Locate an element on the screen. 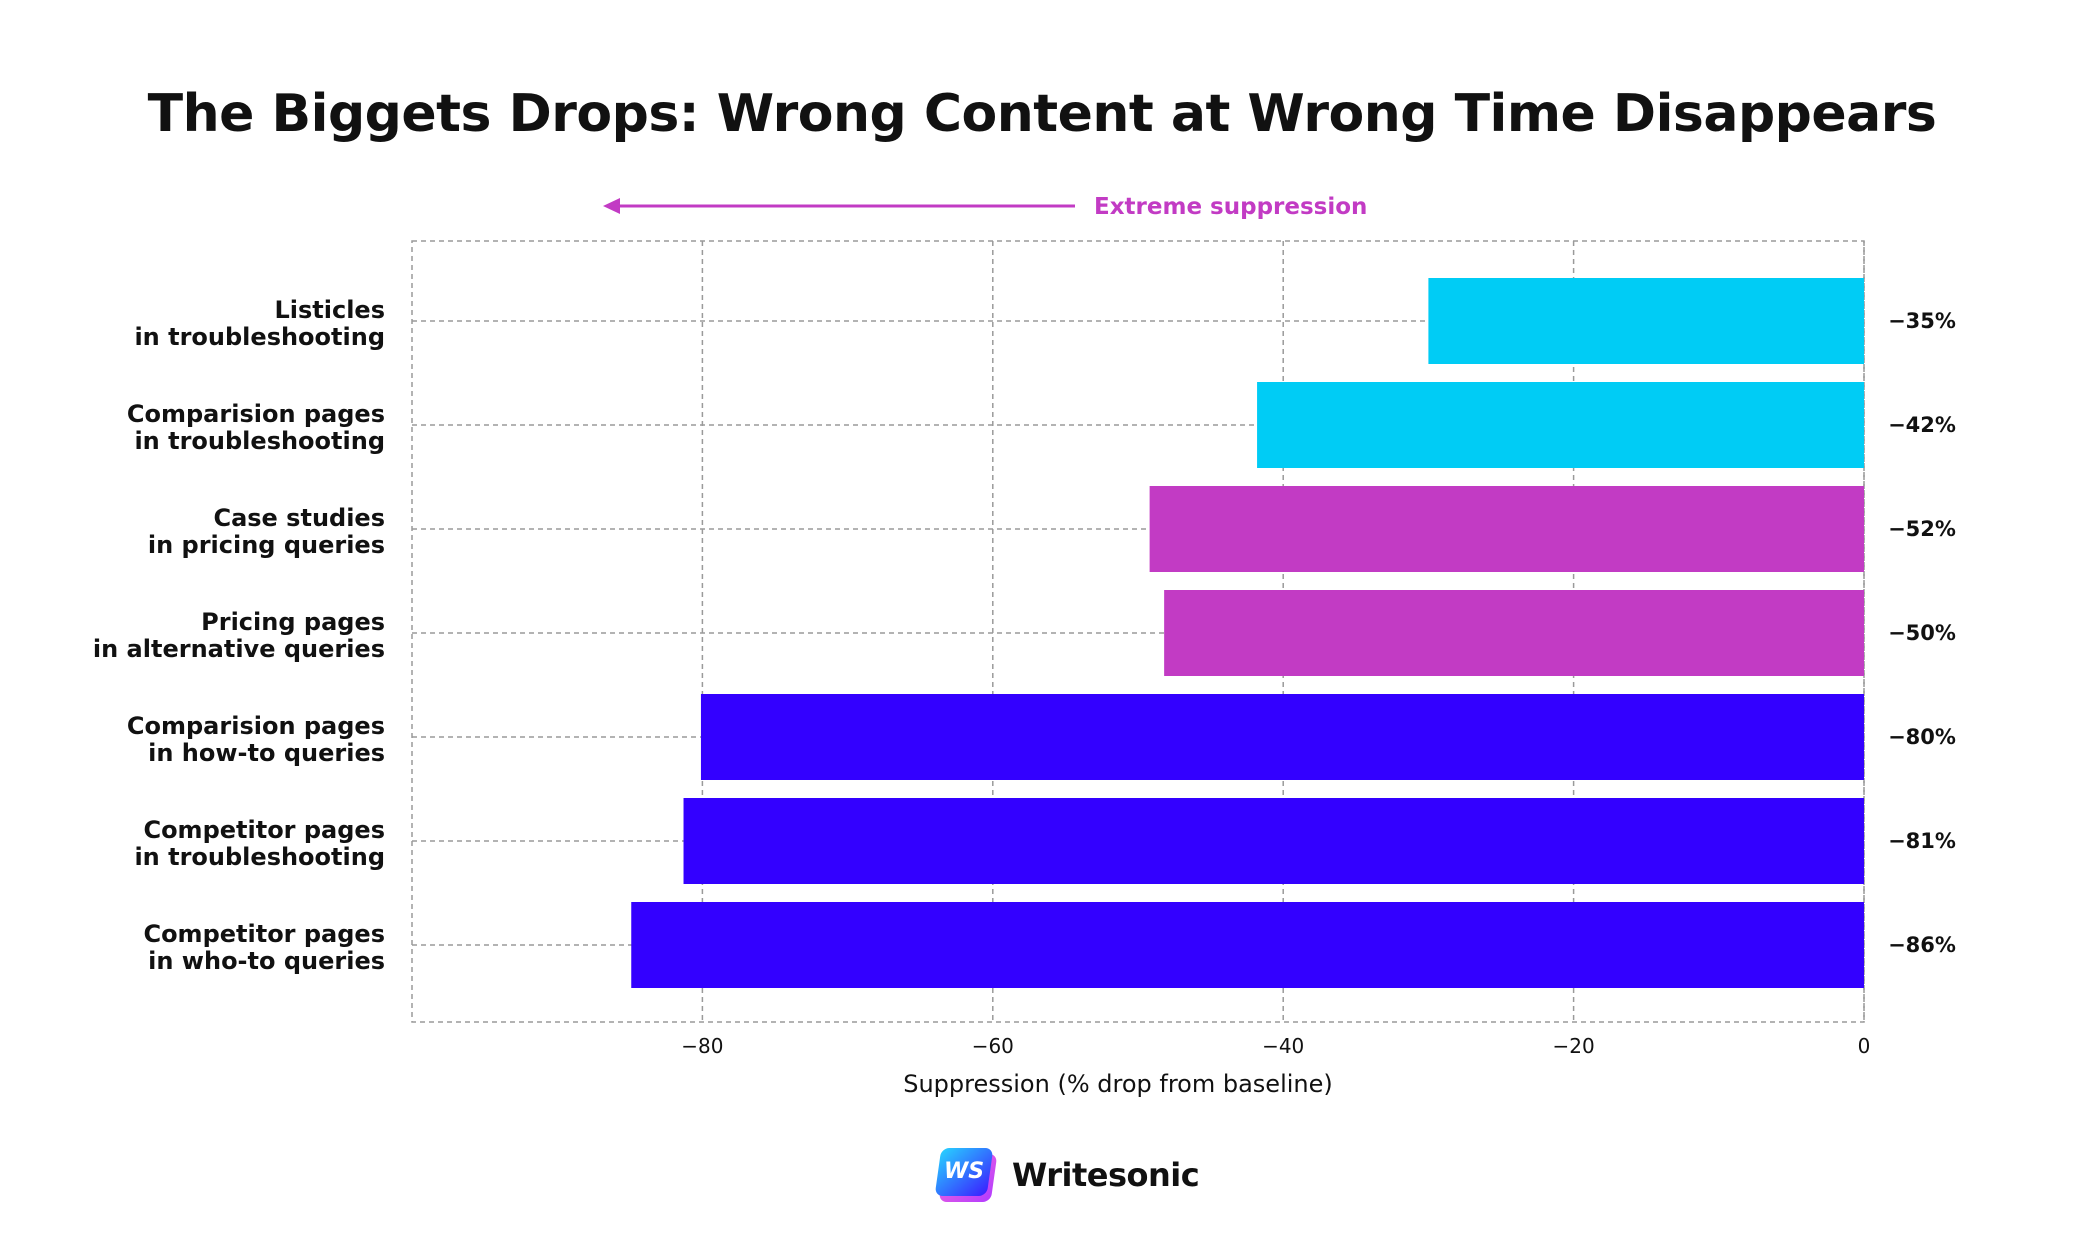 The height and width of the screenshot is (1250, 2084). x-tick-label: −40 is located at coordinates (1283, 1046).